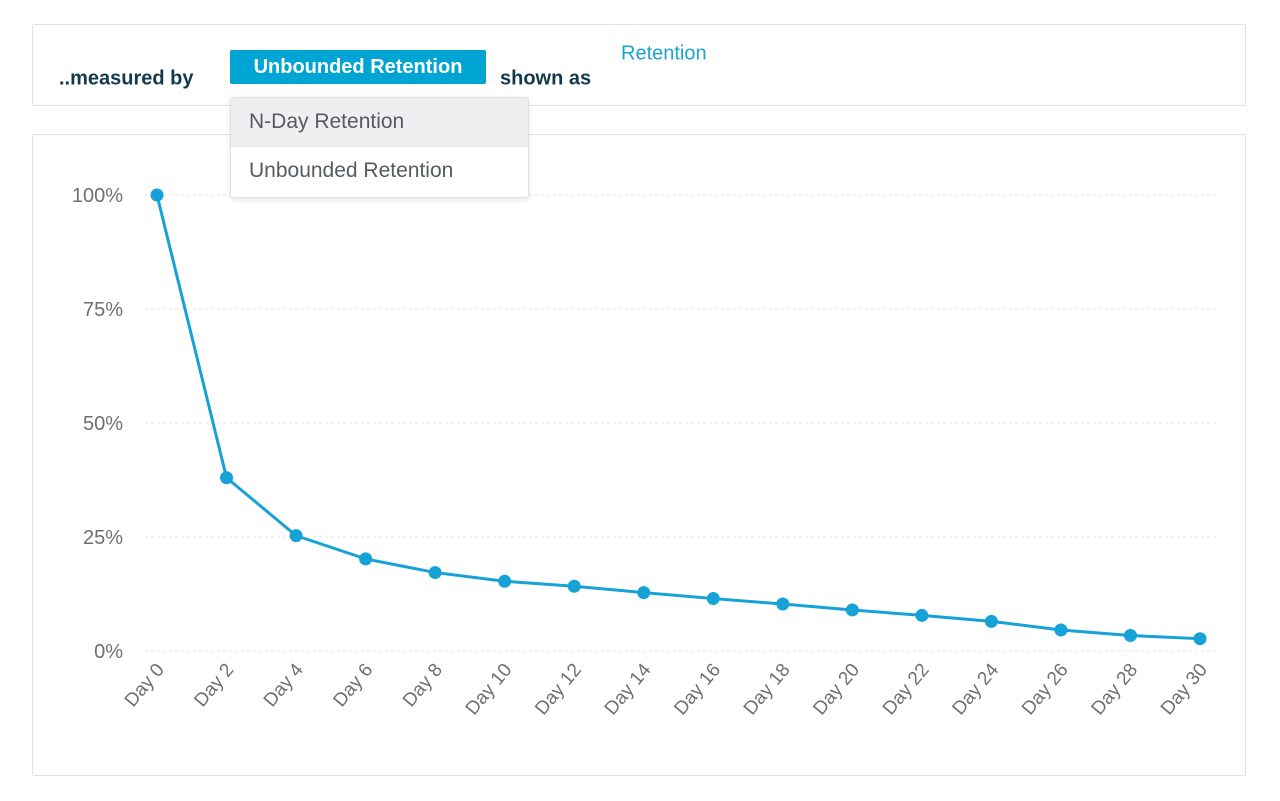 This screenshot has height=801, width=1280. What do you see at coordinates (975, 689) in the screenshot?
I see `x-tick-label: Day 24` at bounding box center [975, 689].